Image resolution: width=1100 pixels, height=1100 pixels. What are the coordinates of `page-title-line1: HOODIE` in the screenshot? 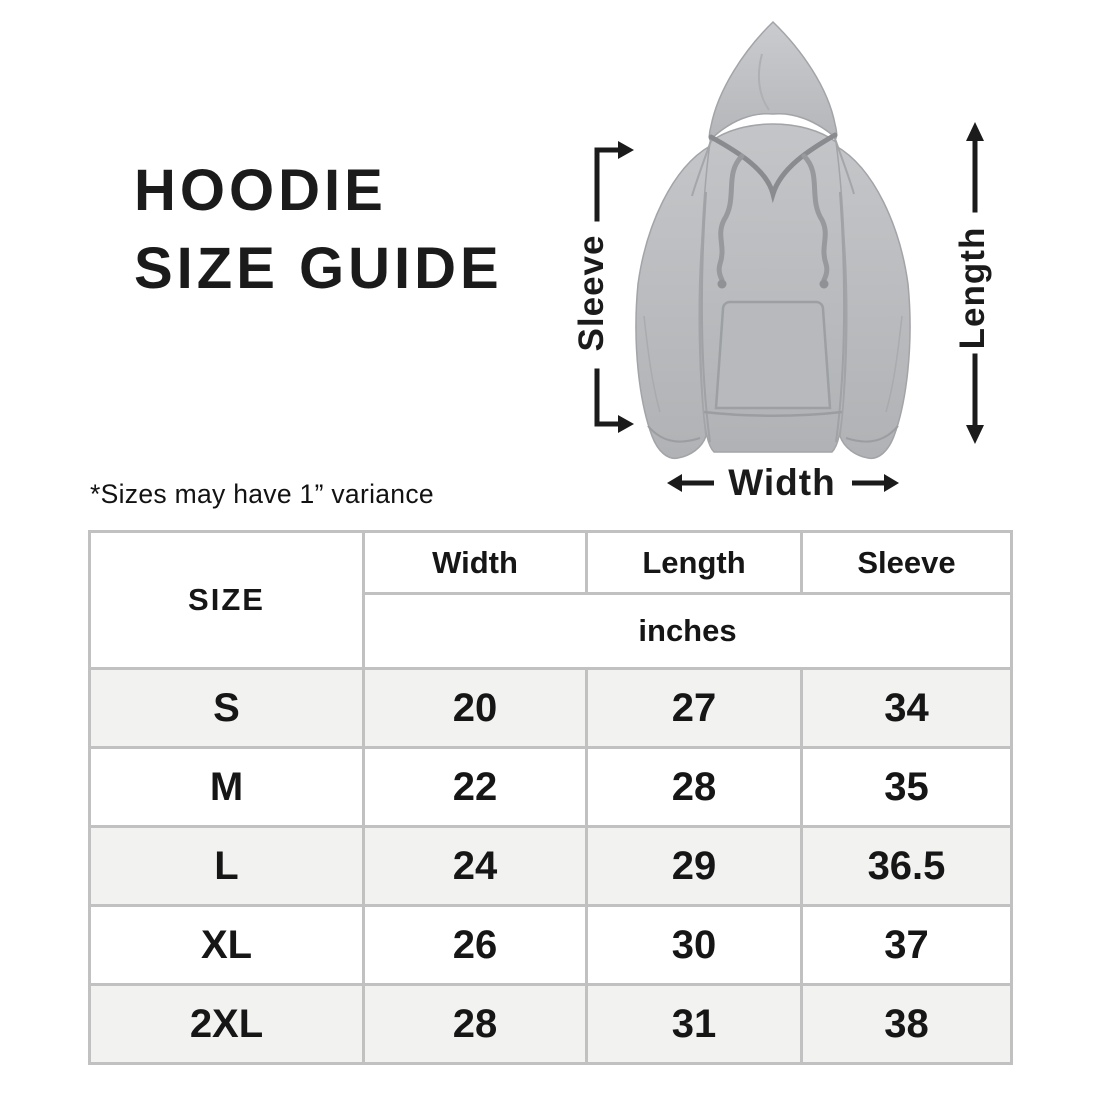 It's located at (260, 190).